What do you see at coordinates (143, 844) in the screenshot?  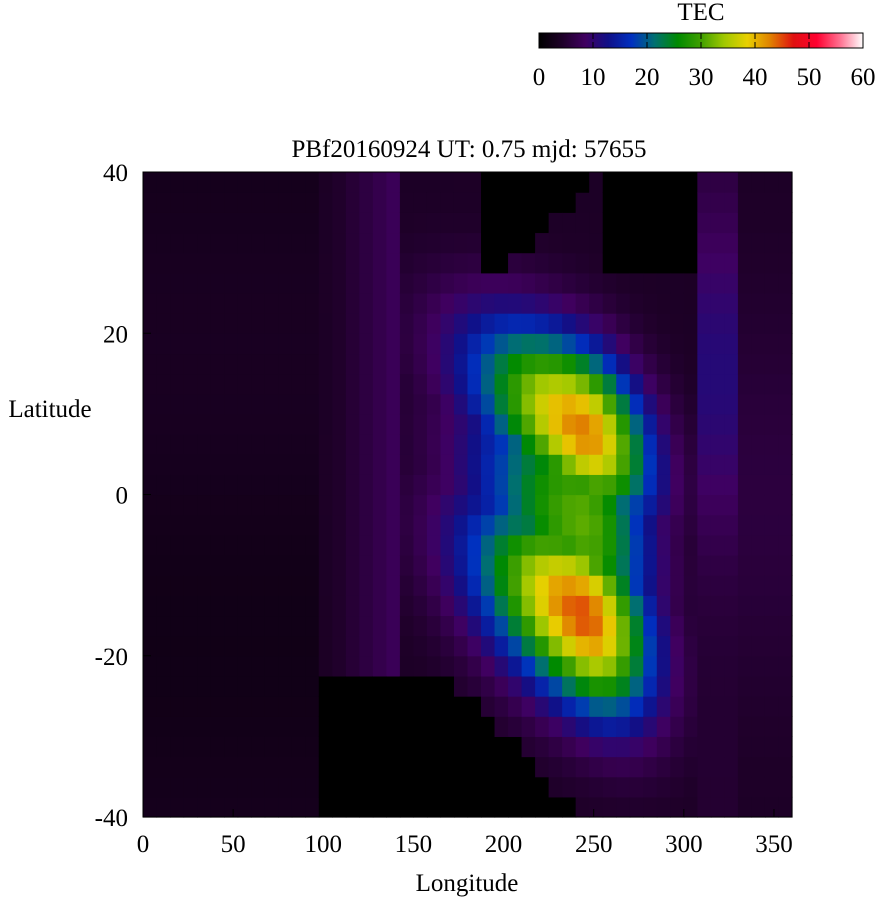 I see `x-tick-label: 0` at bounding box center [143, 844].